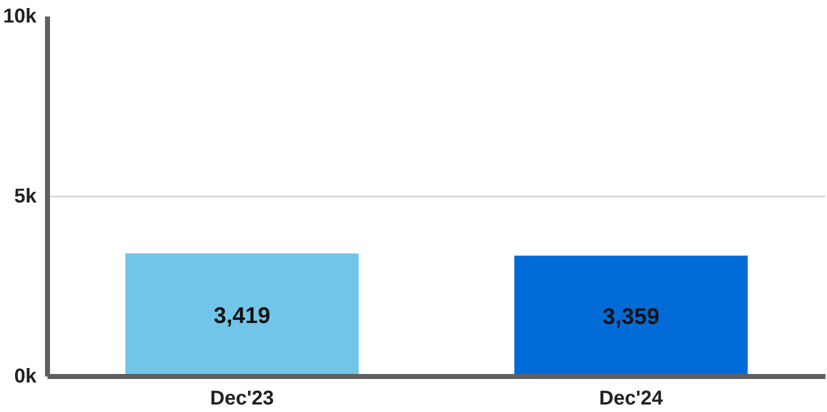 The image size is (827, 412). Describe the element at coordinates (242, 315) in the screenshot. I see `data-label: 3,419` at that location.